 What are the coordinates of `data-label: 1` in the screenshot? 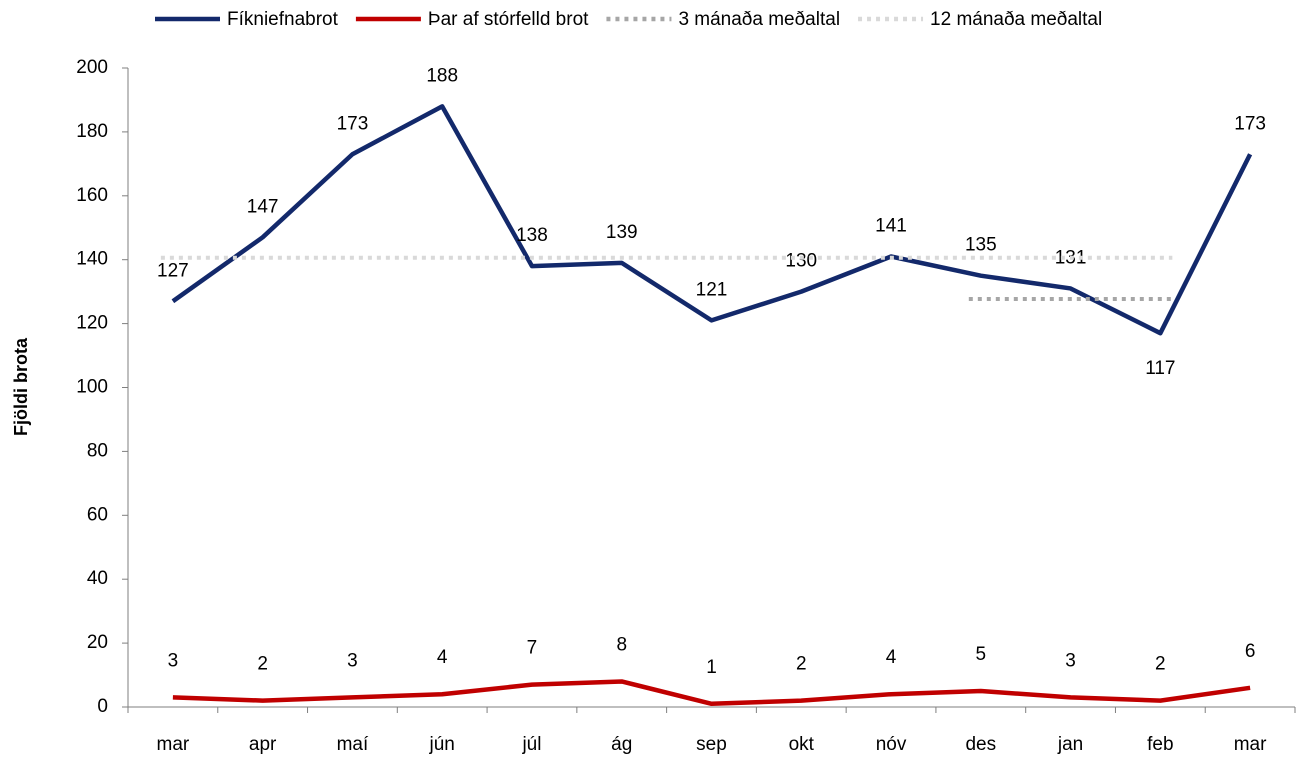 It's located at (711, 667).